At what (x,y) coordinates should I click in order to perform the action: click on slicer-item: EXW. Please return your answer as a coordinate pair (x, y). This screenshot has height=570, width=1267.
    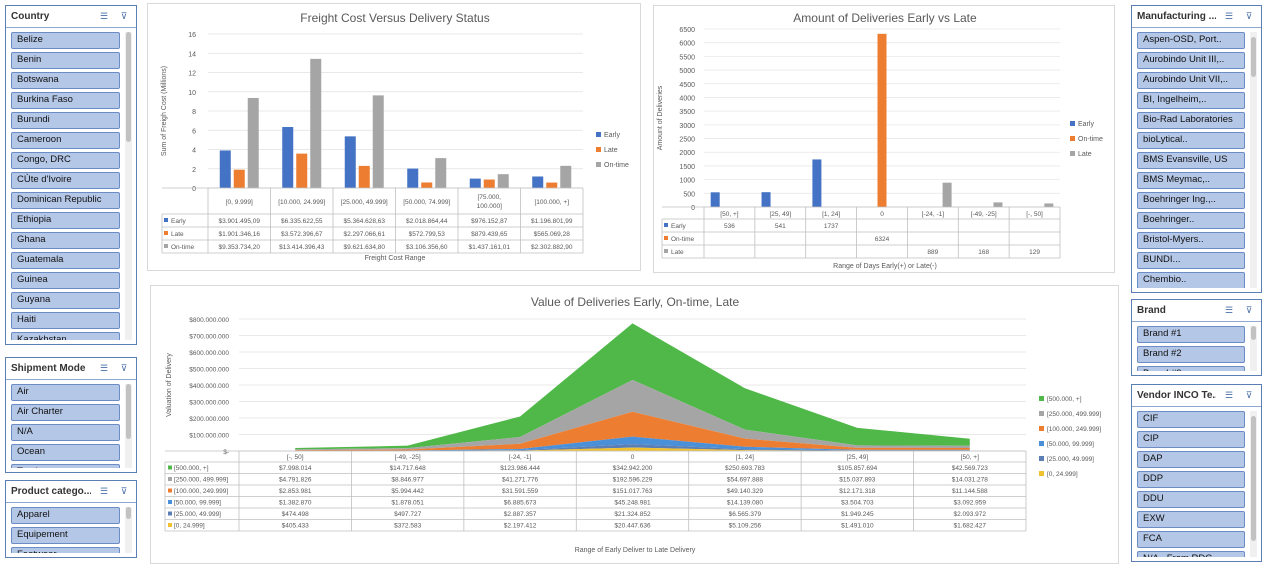
    Looking at the image, I should click on (1191, 519).